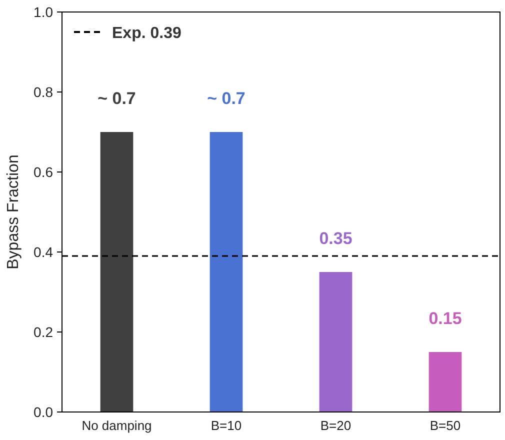 This screenshot has width=505, height=440. What do you see at coordinates (117, 425) in the screenshot?
I see `x-tick-label: No damping` at bounding box center [117, 425].